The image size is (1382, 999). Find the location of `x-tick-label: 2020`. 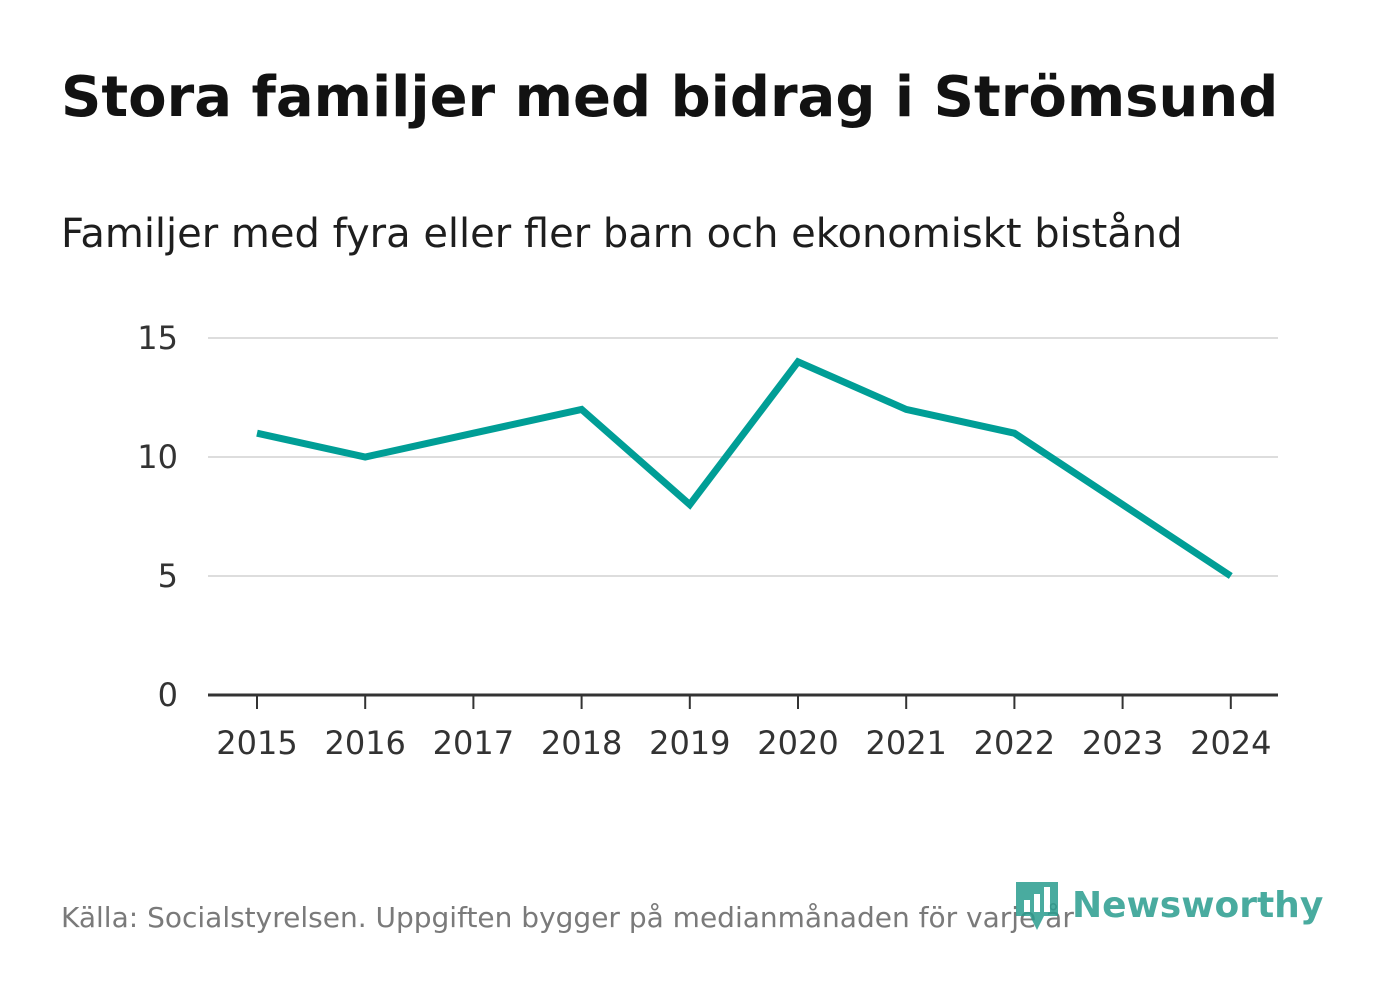

x-tick-label: 2020 is located at coordinates (797, 743).